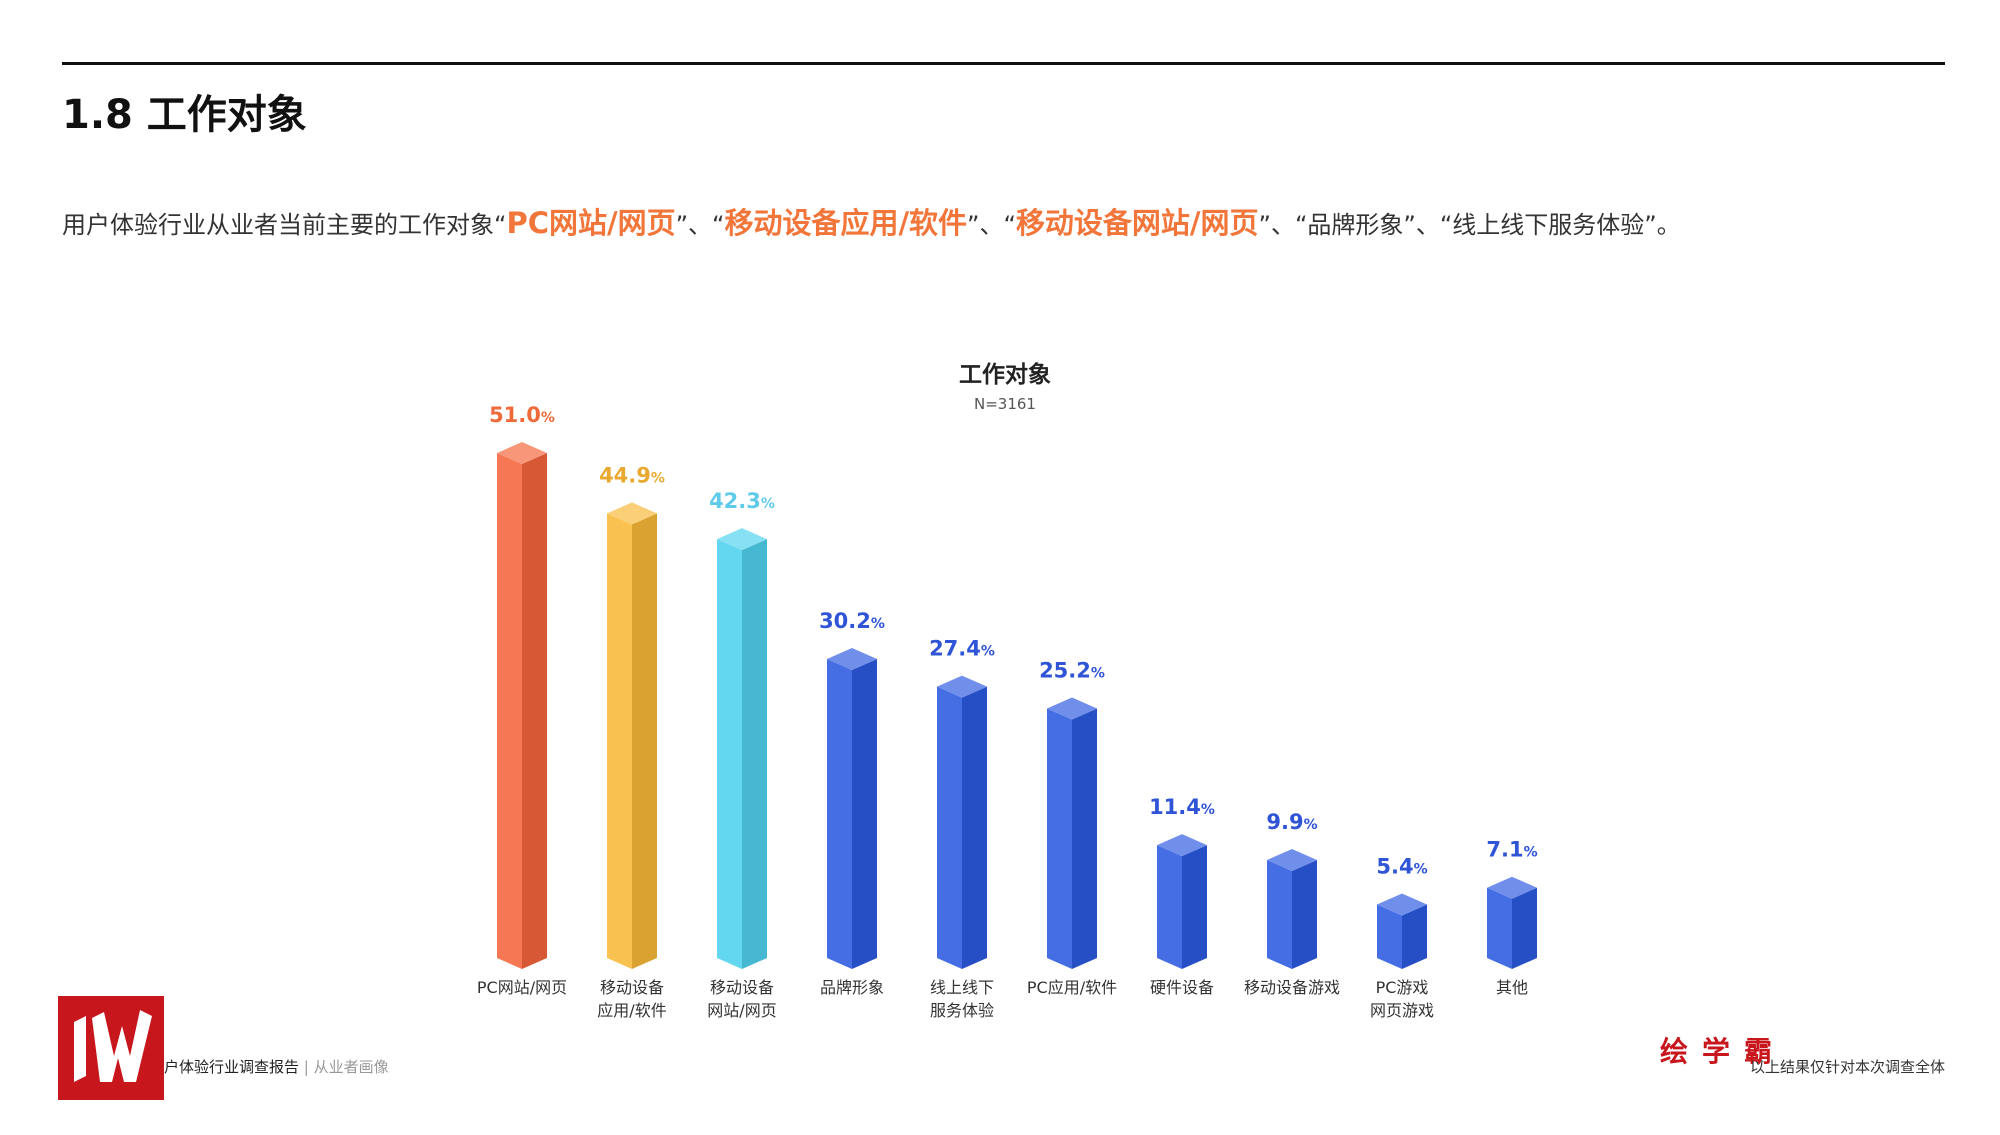  I want to click on chart-subtitle: N=3161, so click(1005, 404).